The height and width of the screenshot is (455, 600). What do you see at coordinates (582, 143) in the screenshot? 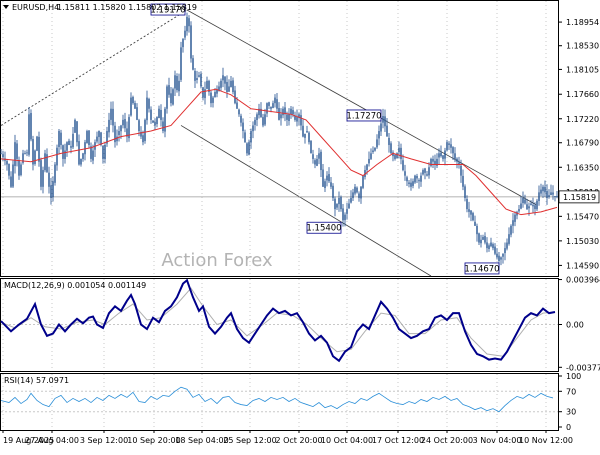
I see `price-tick-label: 1.16790` at bounding box center [582, 143].